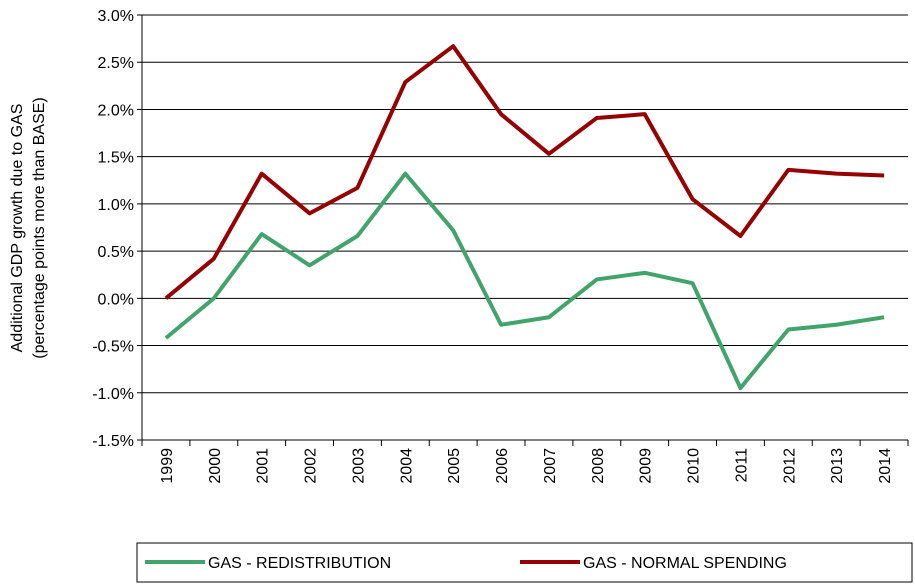 The image size is (915, 585). What do you see at coordinates (646, 466) in the screenshot?
I see `x-tick-label: 2009` at bounding box center [646, 466].